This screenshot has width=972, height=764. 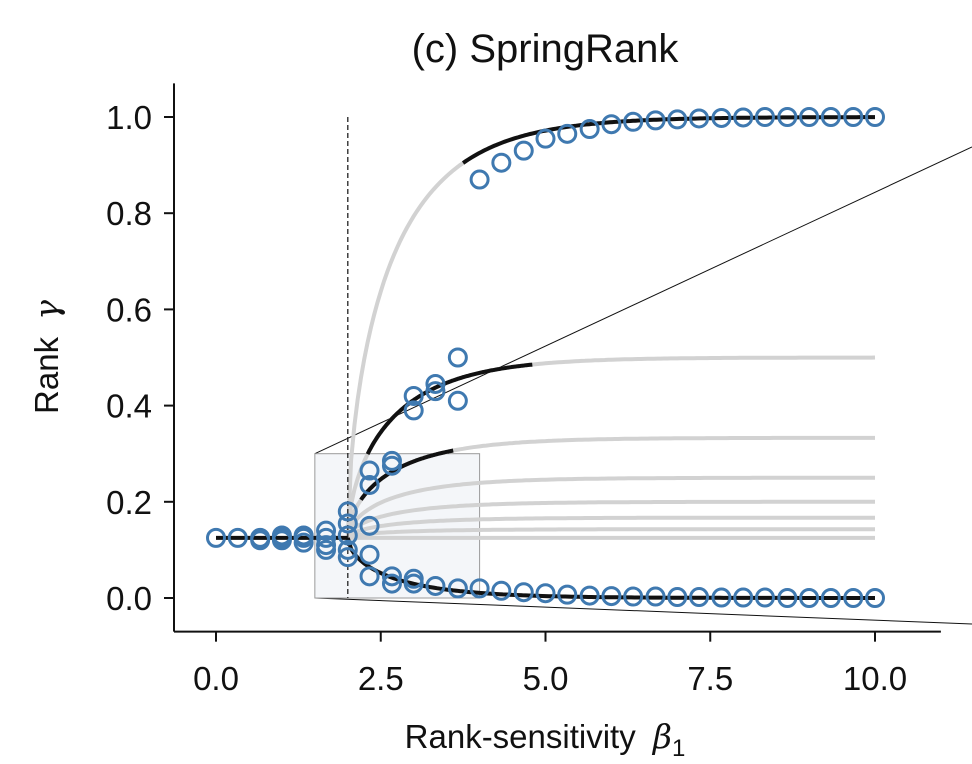 I want to click on theory-branch-sixth-gray, so click(x=610, y=527).